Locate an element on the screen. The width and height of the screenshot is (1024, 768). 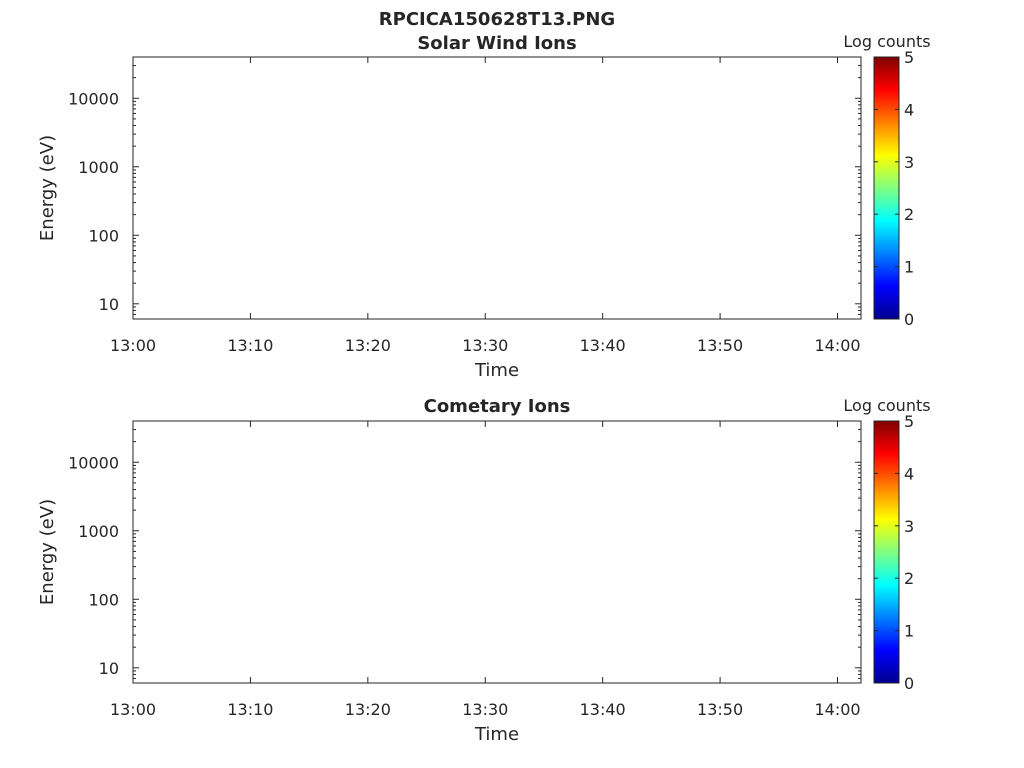
panel-title: Cometary Ions is located at coordinates (497, 406).